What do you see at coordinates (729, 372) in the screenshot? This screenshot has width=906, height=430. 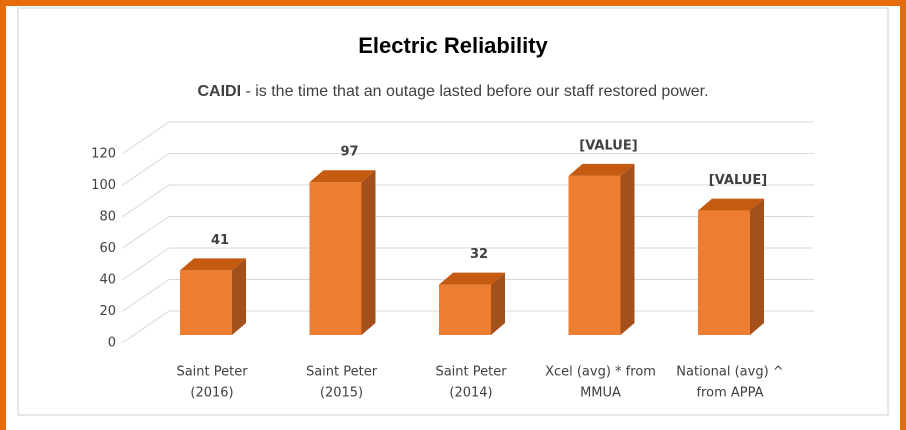 I see `x-tick-label: National (avg) ^` at bounding box center [729, 372].